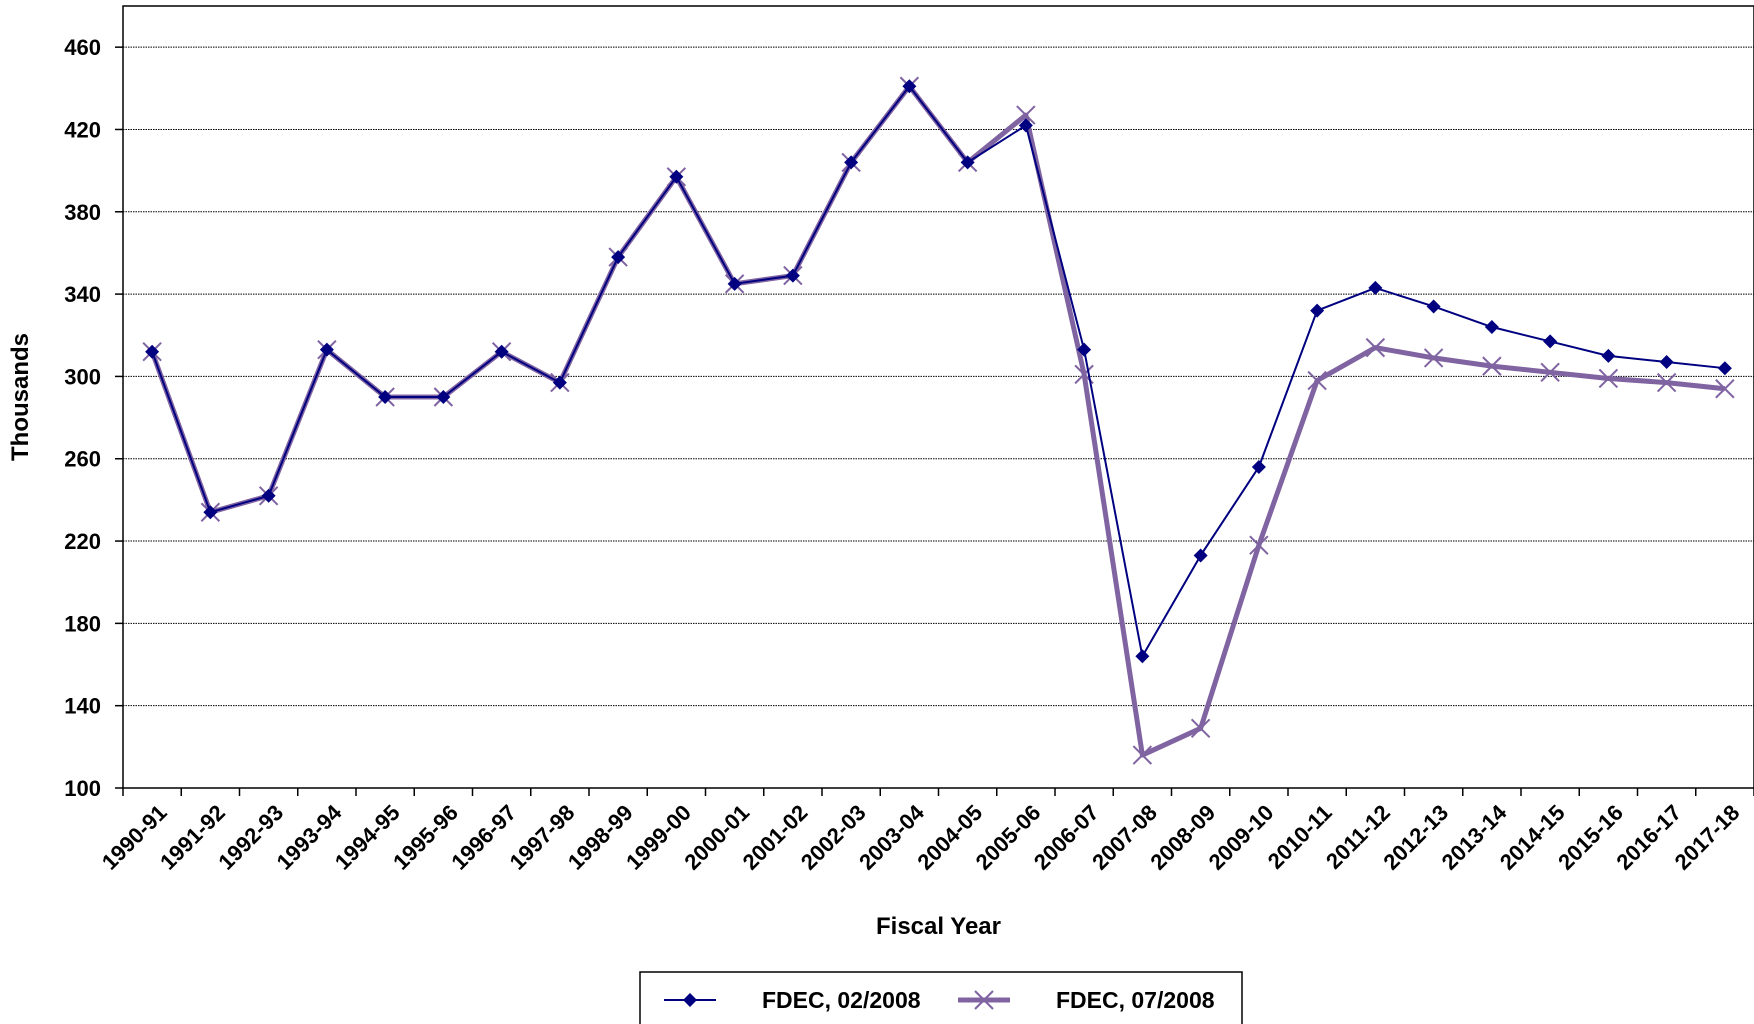  I want to click on y-tick-label: 220, so click(82, 541).